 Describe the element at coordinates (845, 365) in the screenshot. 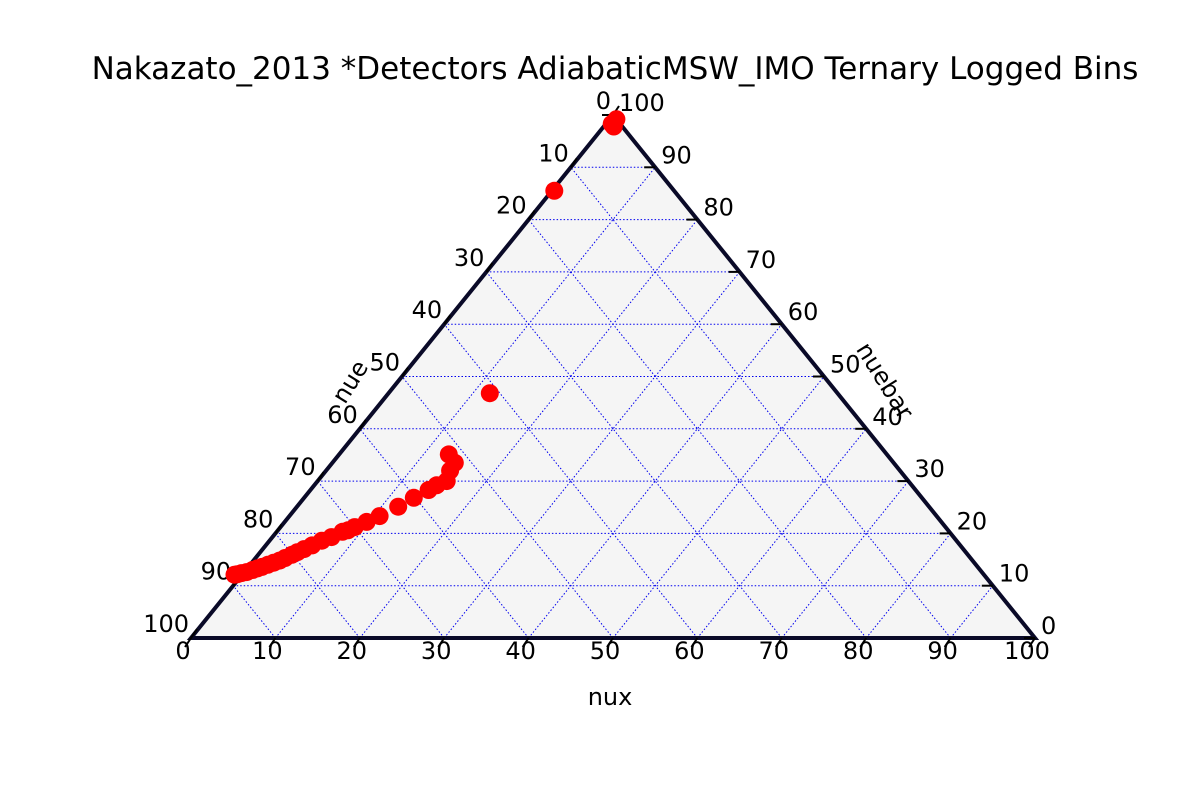

I see `right-tick-label: 50` at that location.